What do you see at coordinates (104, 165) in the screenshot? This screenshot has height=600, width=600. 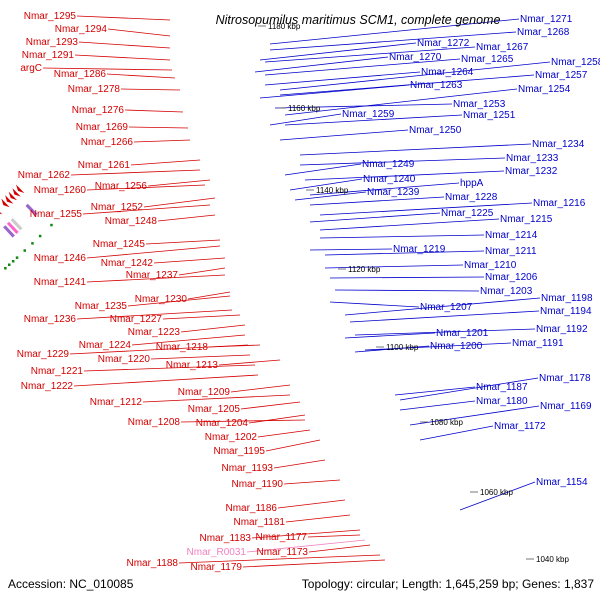 I see `gene-label: Nmar_1261` at bounding box center [104, 165].